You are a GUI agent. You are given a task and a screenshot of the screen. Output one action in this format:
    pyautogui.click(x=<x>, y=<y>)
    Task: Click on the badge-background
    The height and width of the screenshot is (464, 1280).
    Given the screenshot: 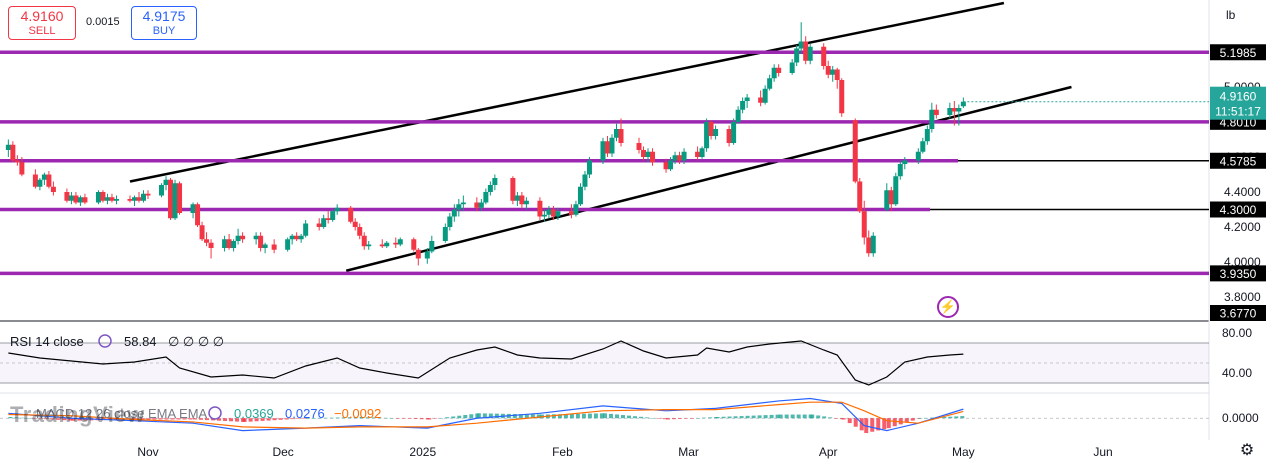 What is the action you would take?
    pyautogui.click(x=1238, y=160)
    